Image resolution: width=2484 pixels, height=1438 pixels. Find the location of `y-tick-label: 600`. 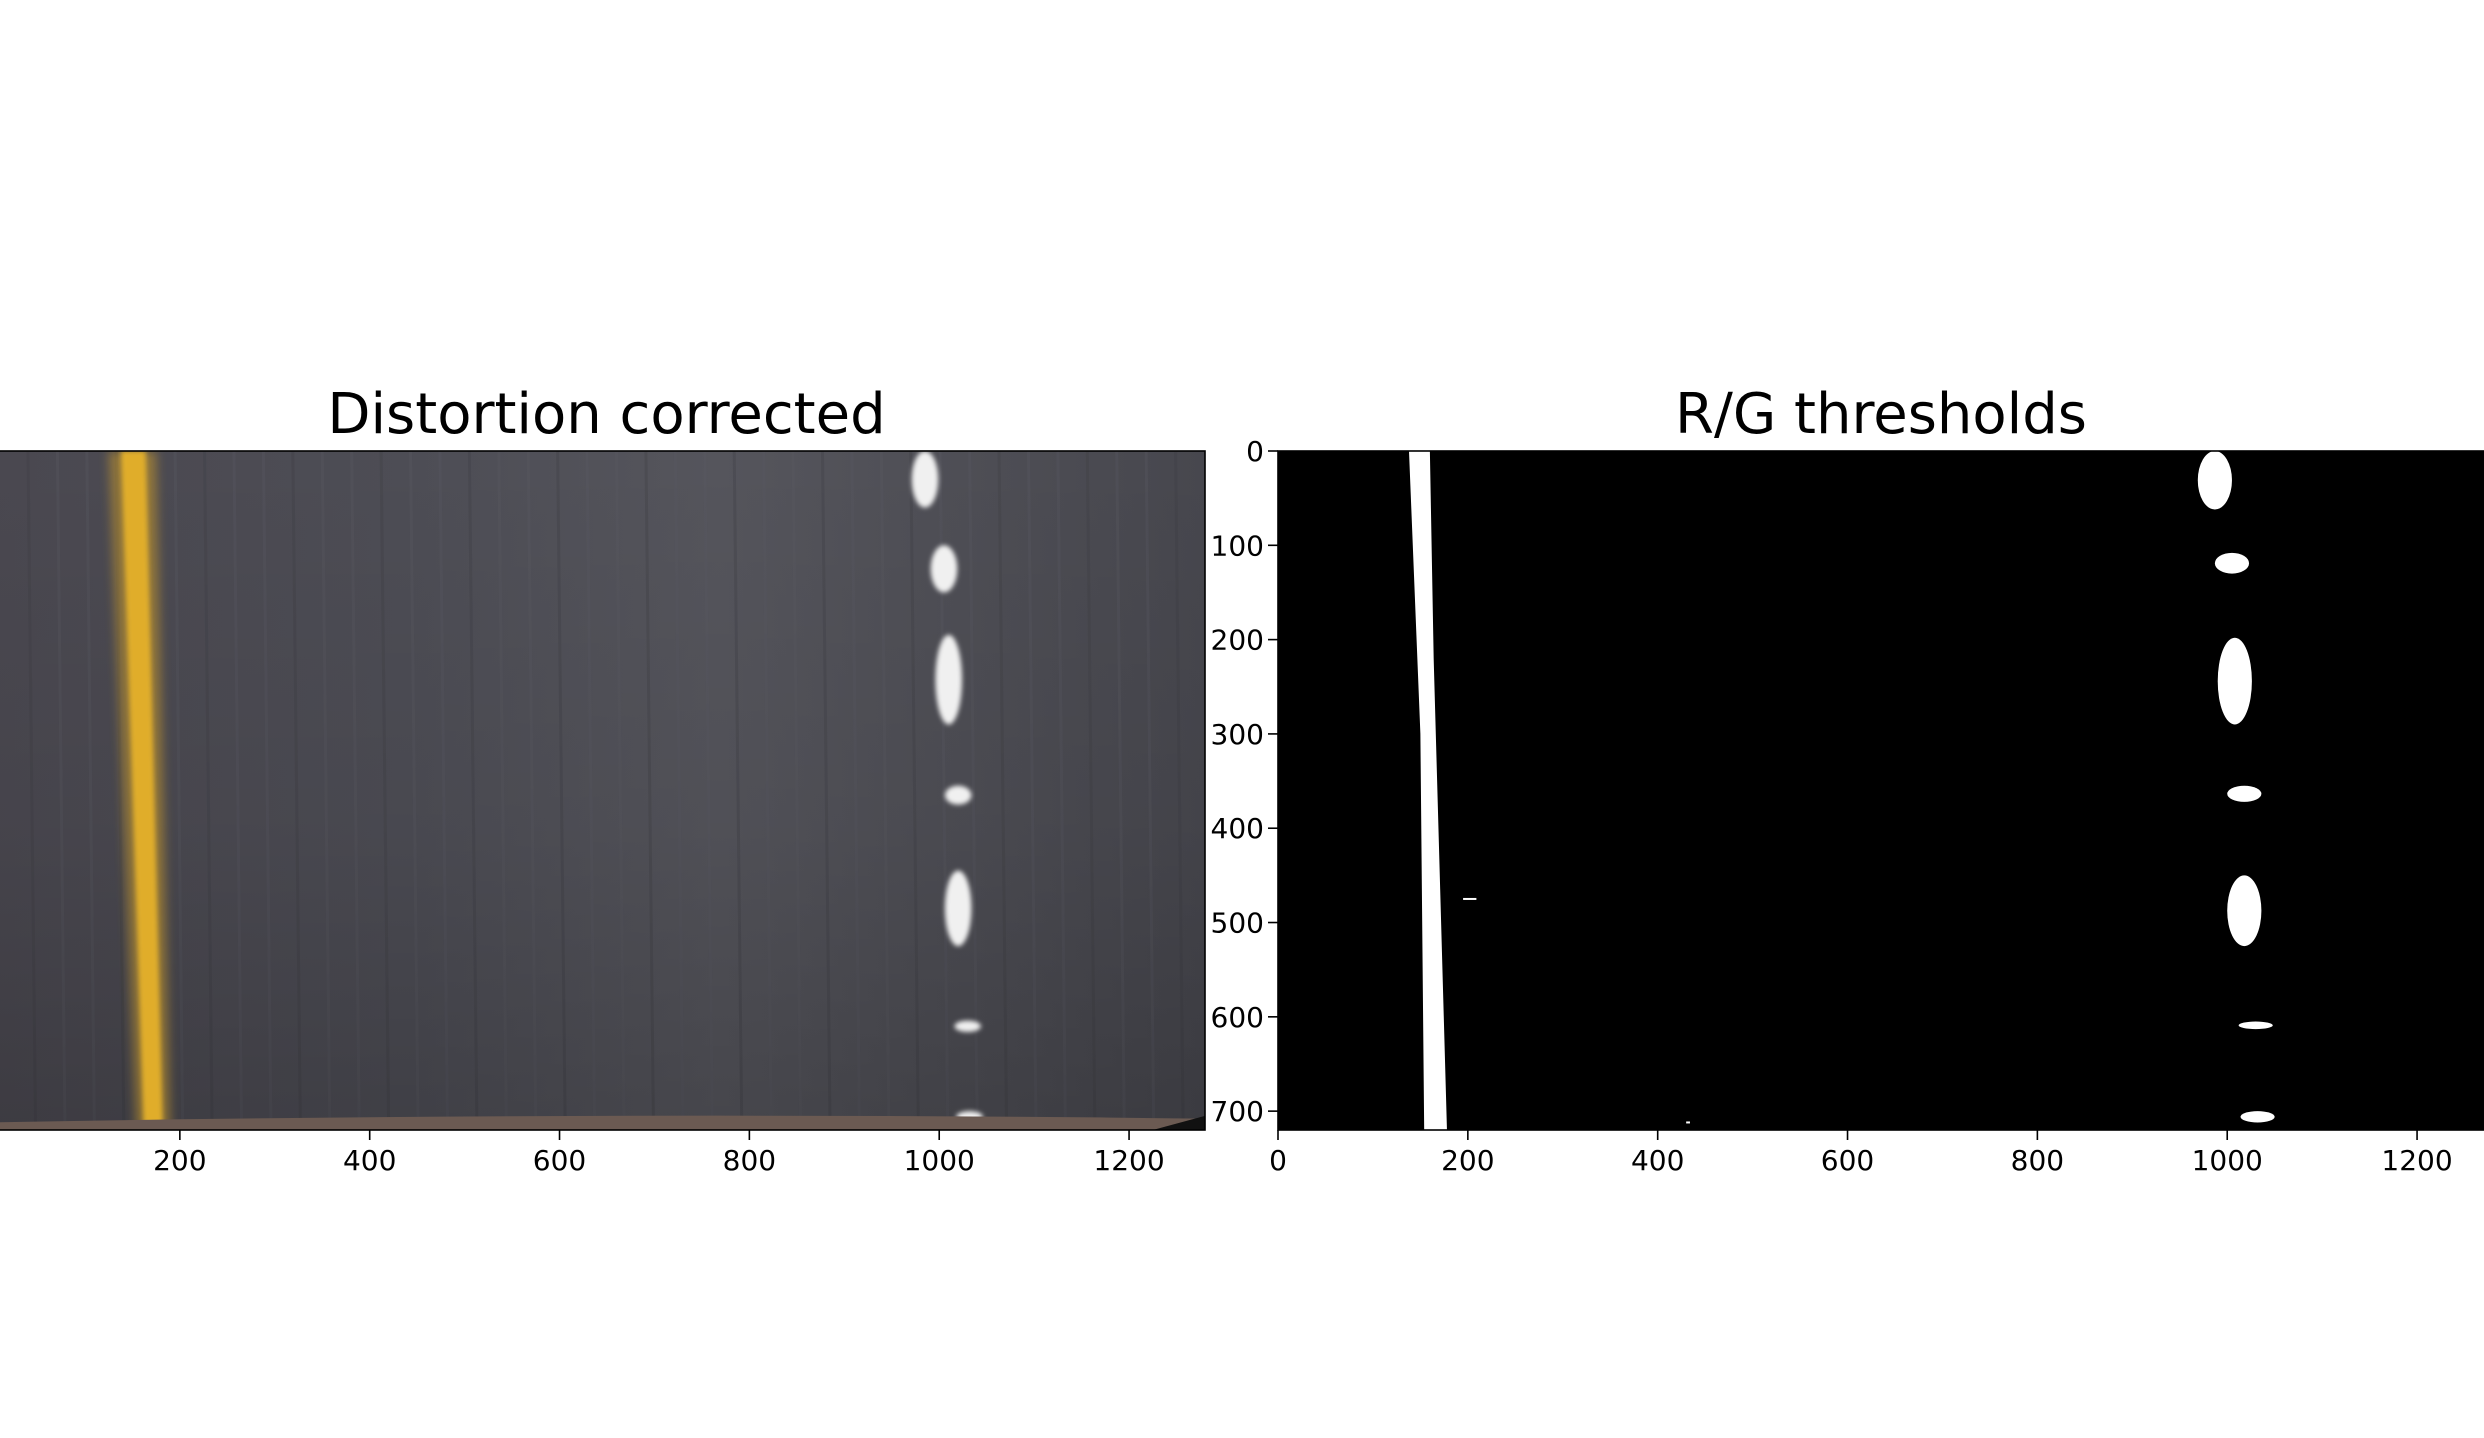

y-tick-label: 600 is located at coordinates (1237, 1017).